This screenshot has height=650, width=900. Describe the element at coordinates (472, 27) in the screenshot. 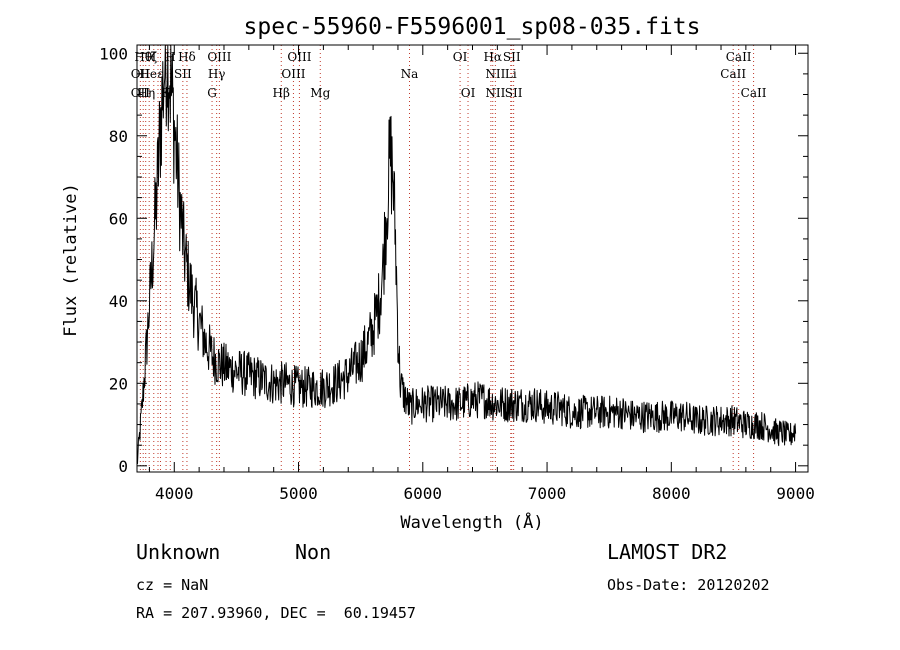

I see `chart-title: spec-55960-F5596001_sp08-035.fits` at that location.